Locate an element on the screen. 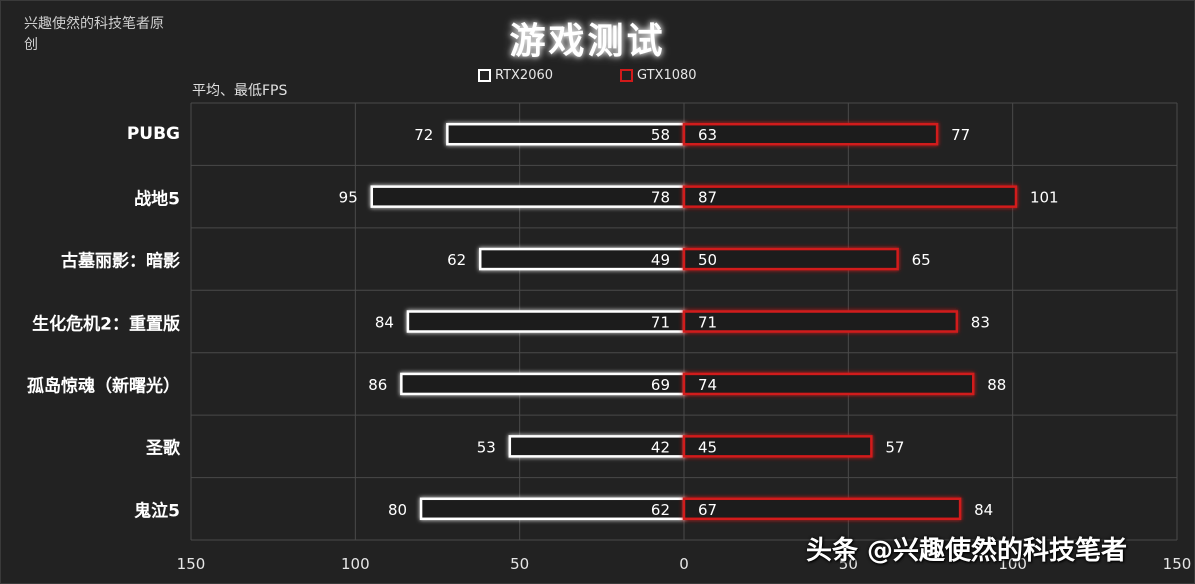 The width and height of the screenshot is (1195, 584). legend-item-rtx2060: RTX2060 is located at coordinates (515, 75).